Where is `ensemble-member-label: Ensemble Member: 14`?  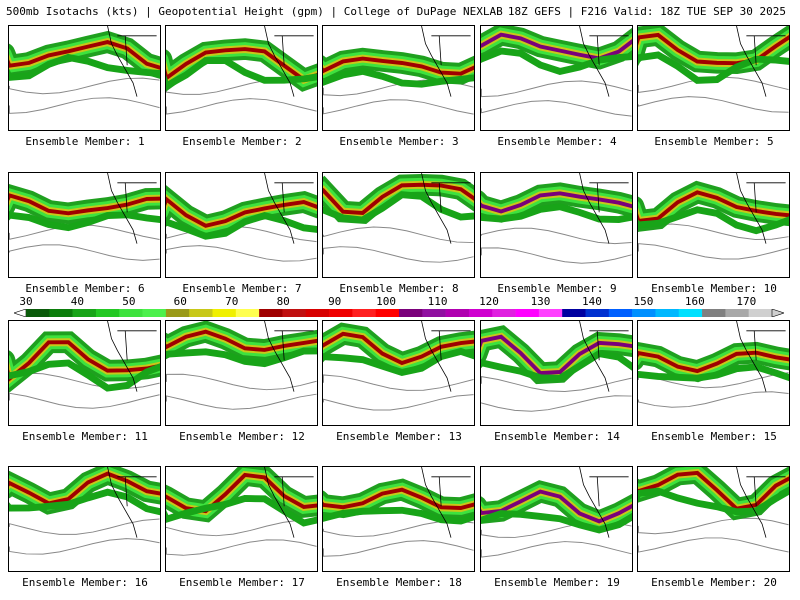
ensemble-member-label: Ensemble Member: 14 is located at coordinates (557, 436).